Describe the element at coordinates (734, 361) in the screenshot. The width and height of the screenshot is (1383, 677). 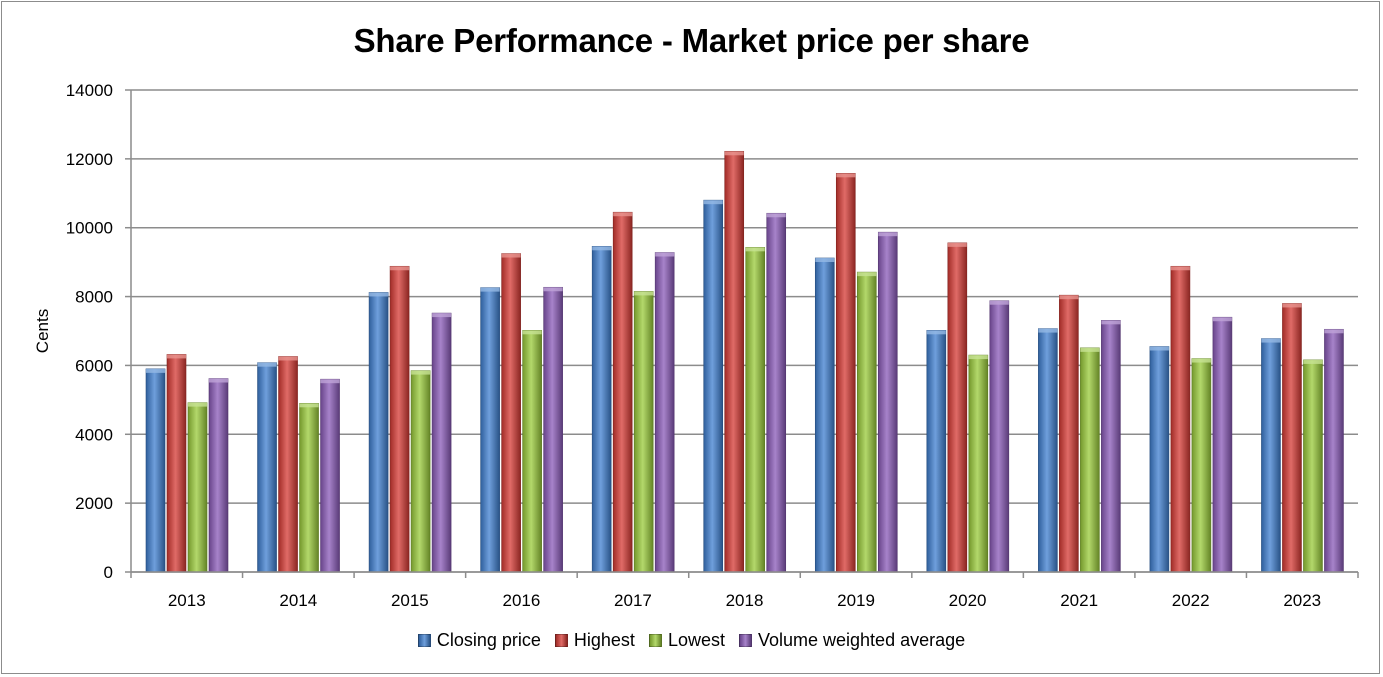
I see `bar-highest-2018` at that location.